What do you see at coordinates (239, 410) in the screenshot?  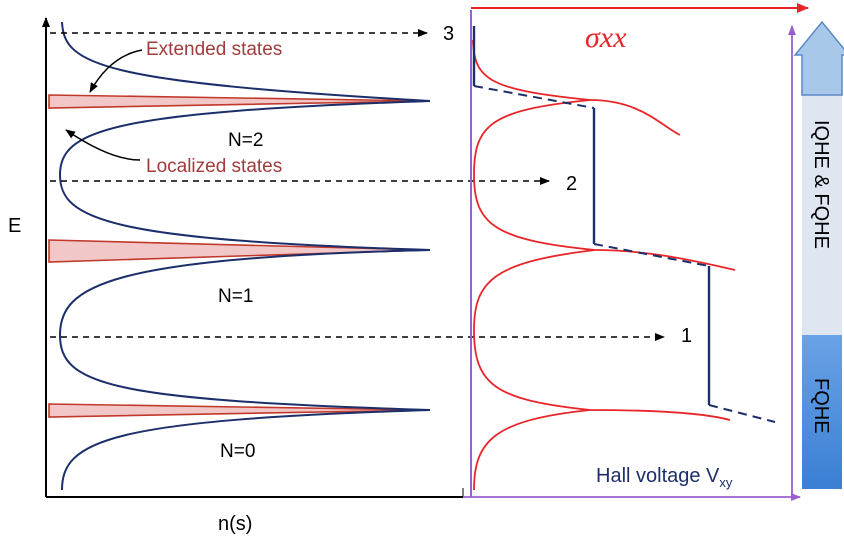 I see `extended-wedge-n0` at bounding box center [239, 410].